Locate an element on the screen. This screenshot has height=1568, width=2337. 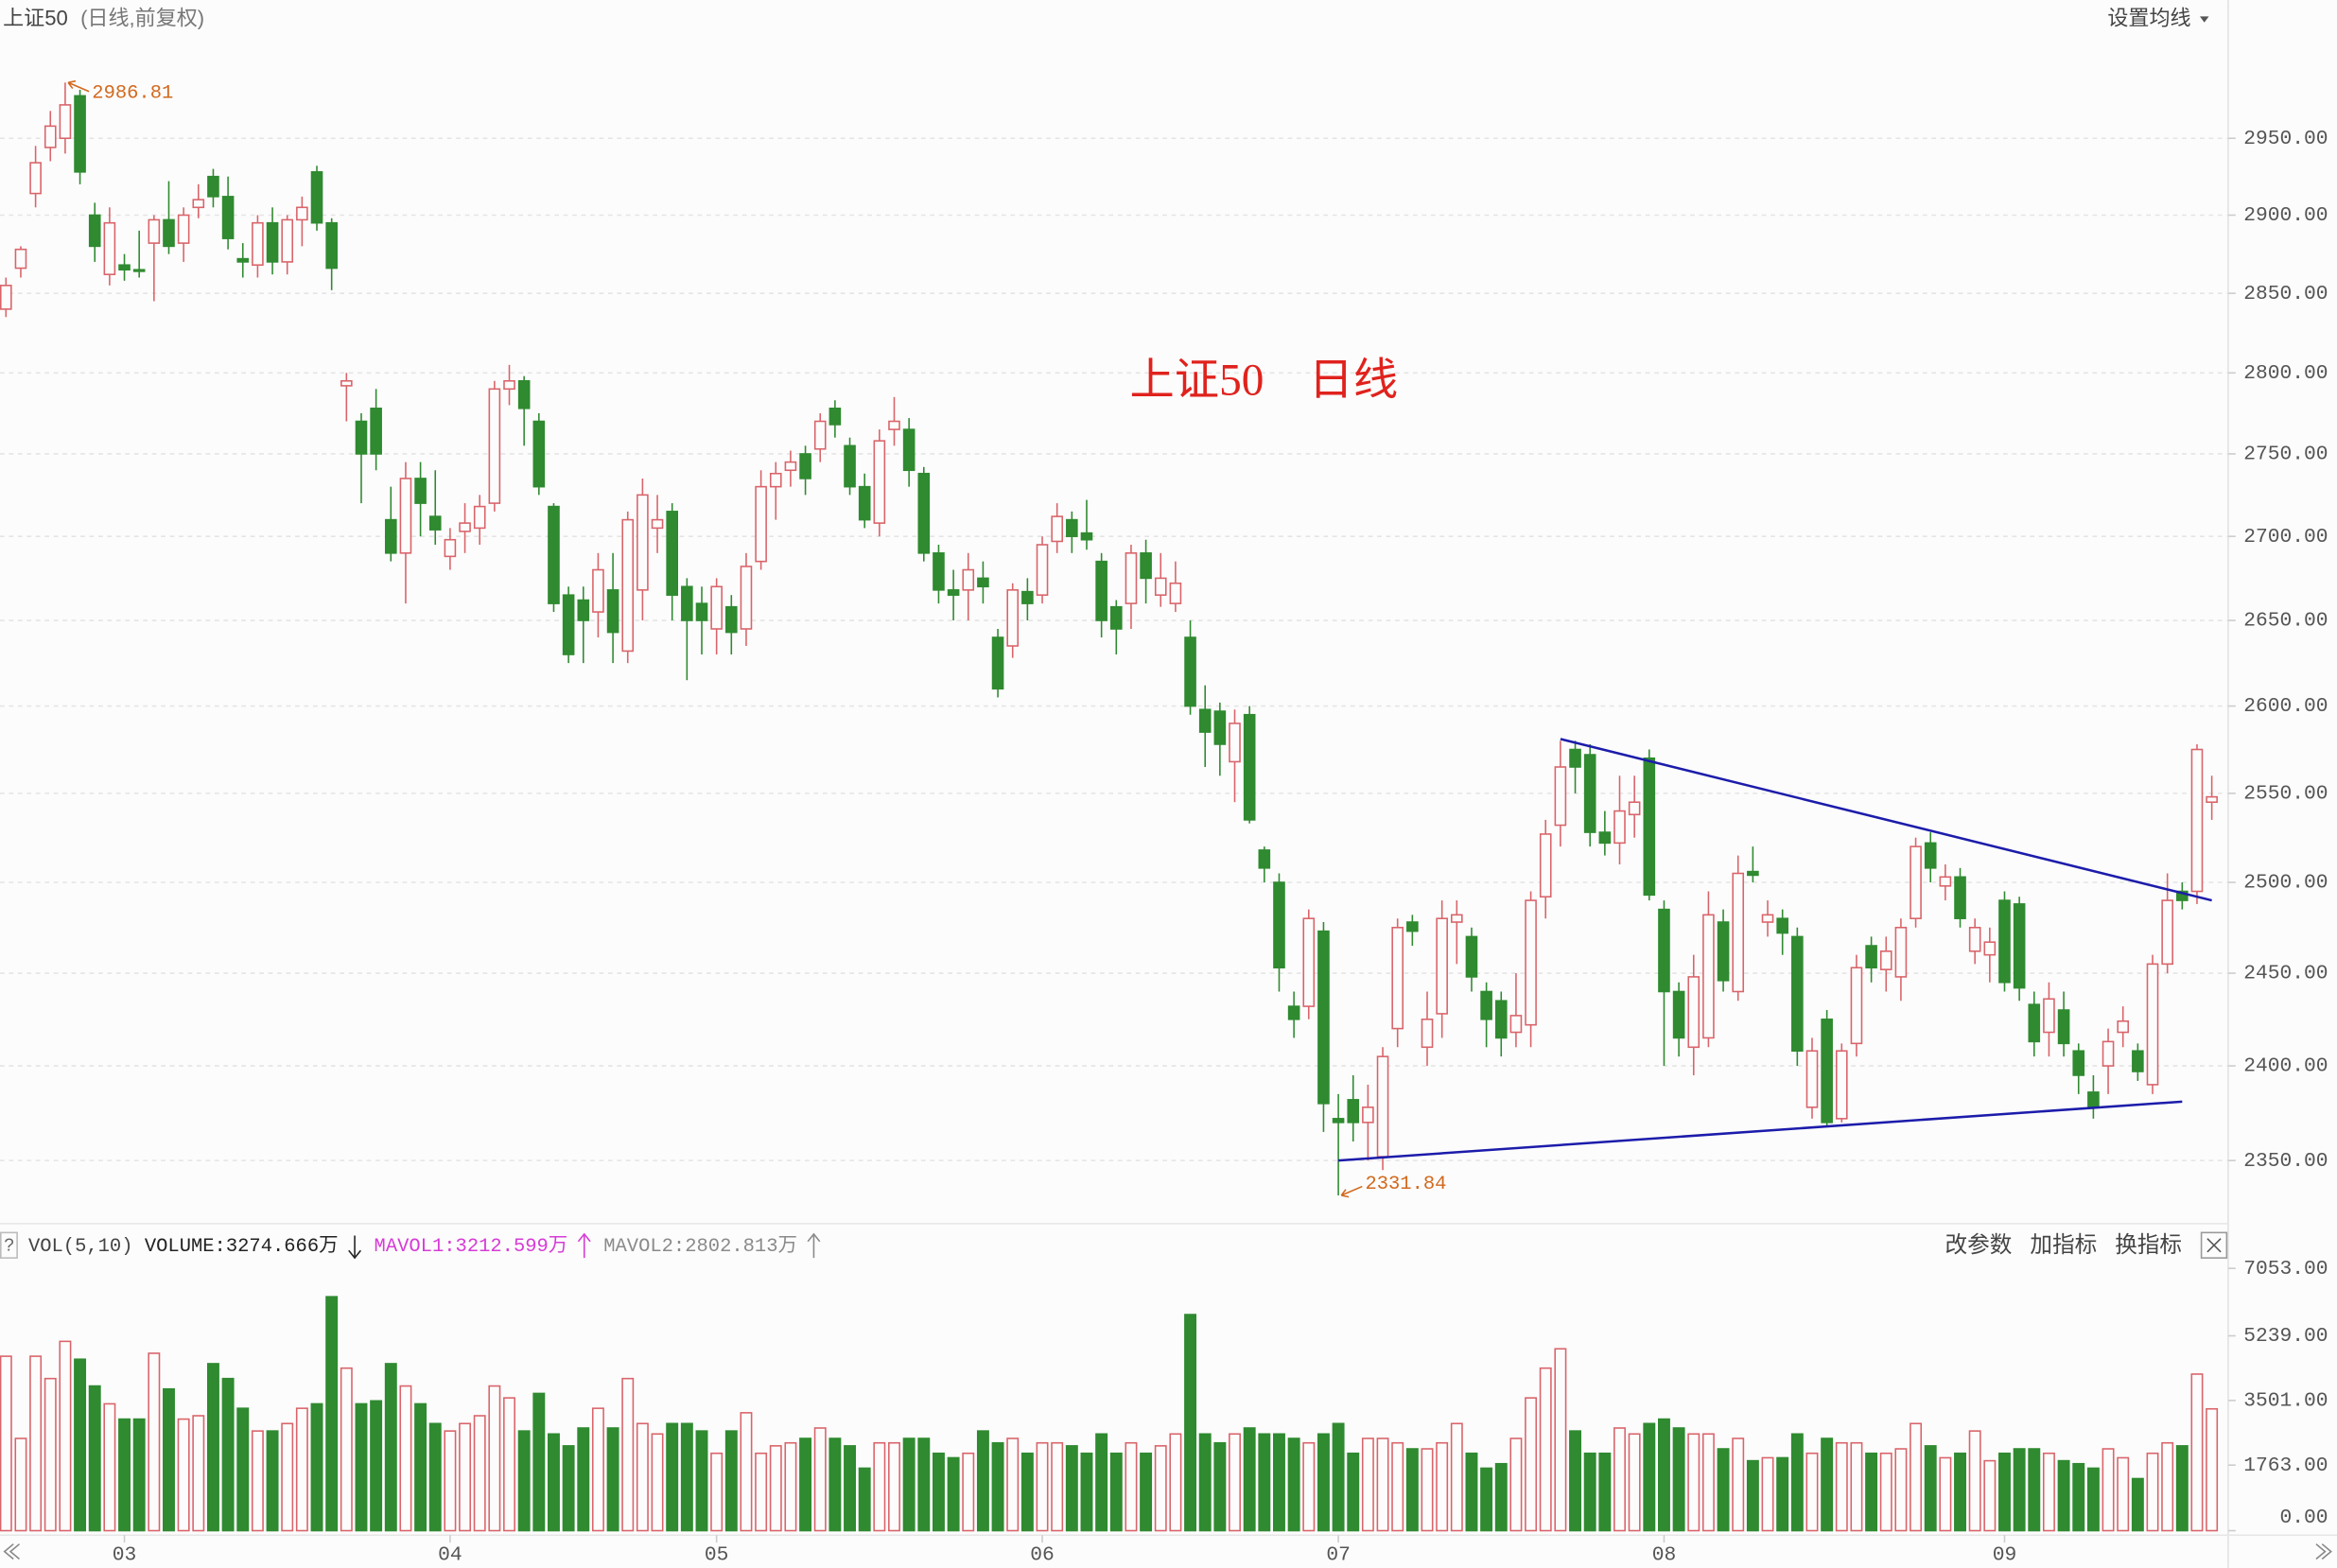
close-button is located at coordinates (2214, 1245).